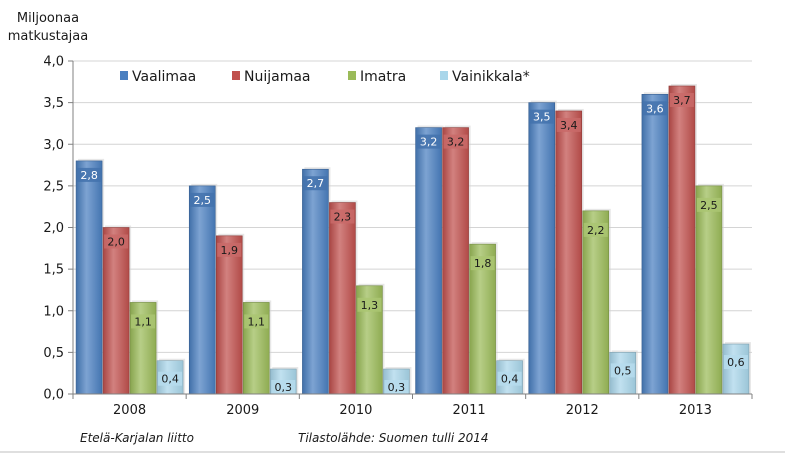  I want to click on y-axis-ticks: 0,0 0,5 1,0 1,5 2,0 2,5 3,0 3,5 4,0, so click(58, 229).